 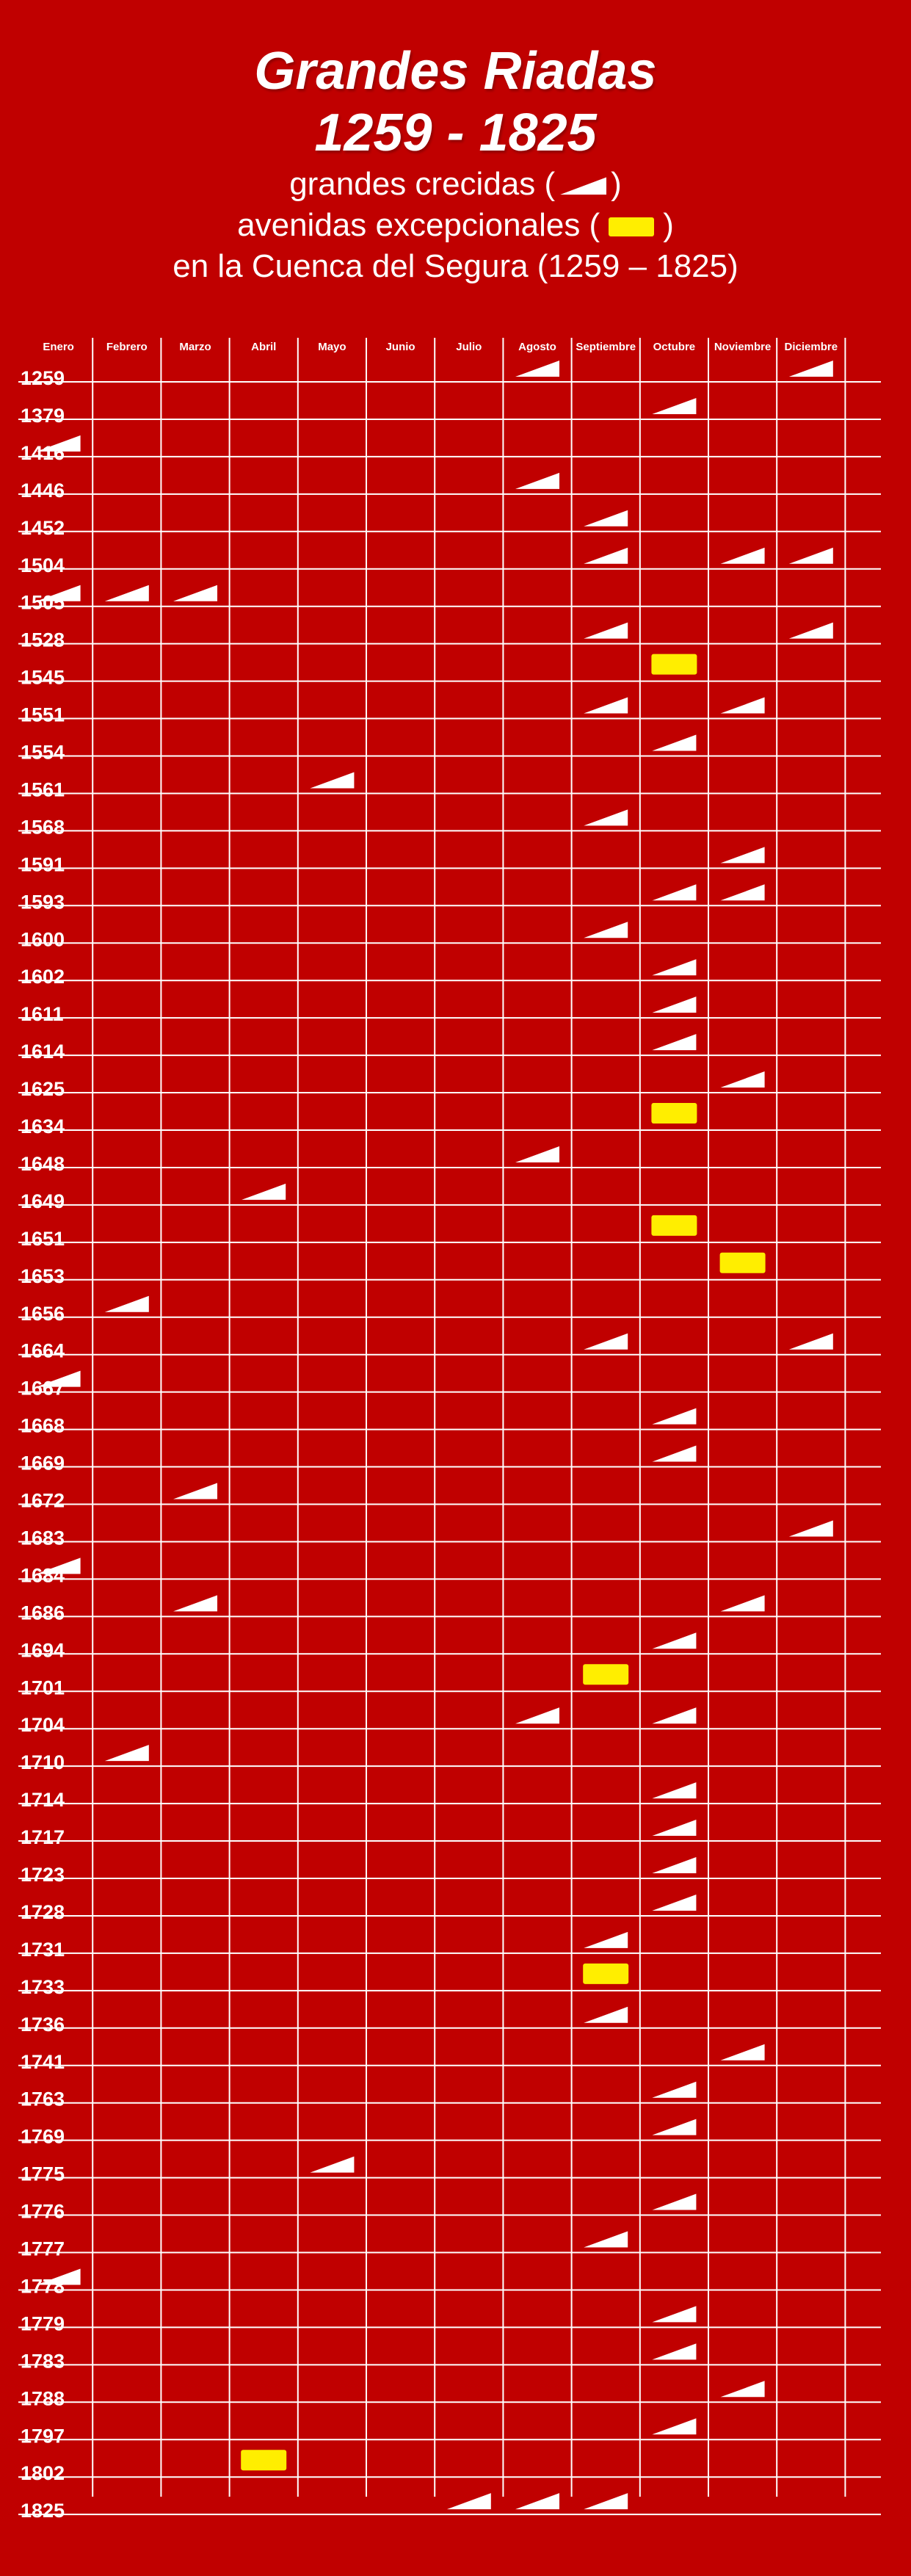 I want to click on year-label: 1379, so click(x=43, y=416).